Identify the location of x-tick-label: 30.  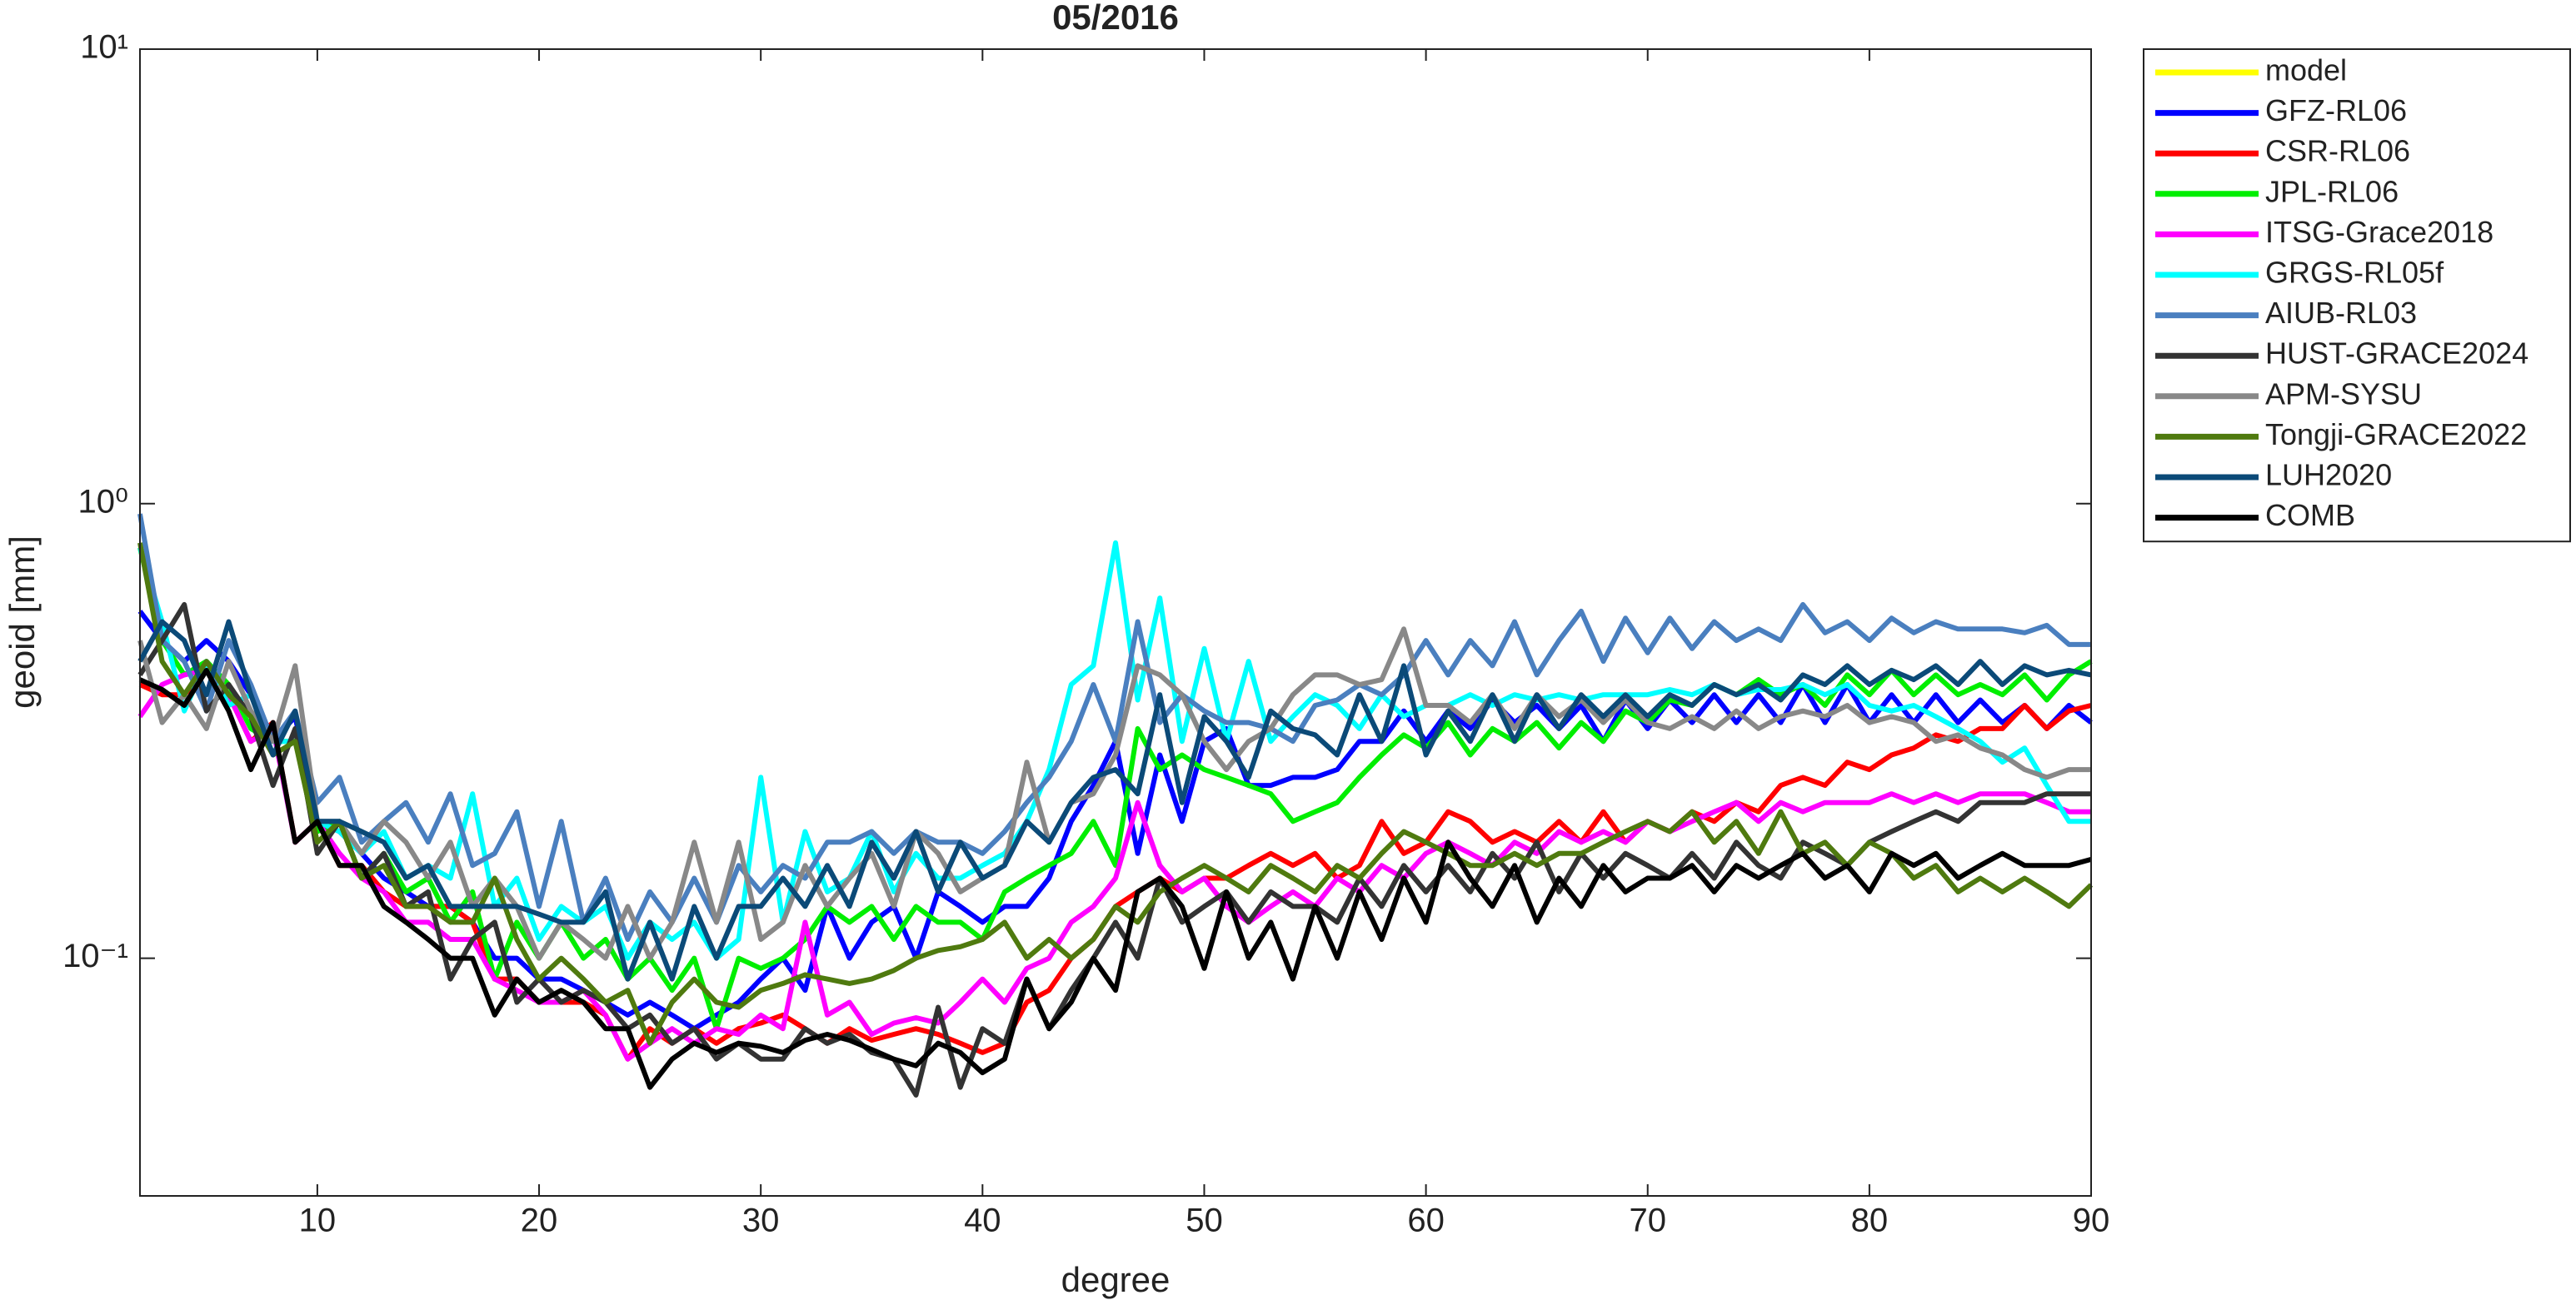
(761, 1221).